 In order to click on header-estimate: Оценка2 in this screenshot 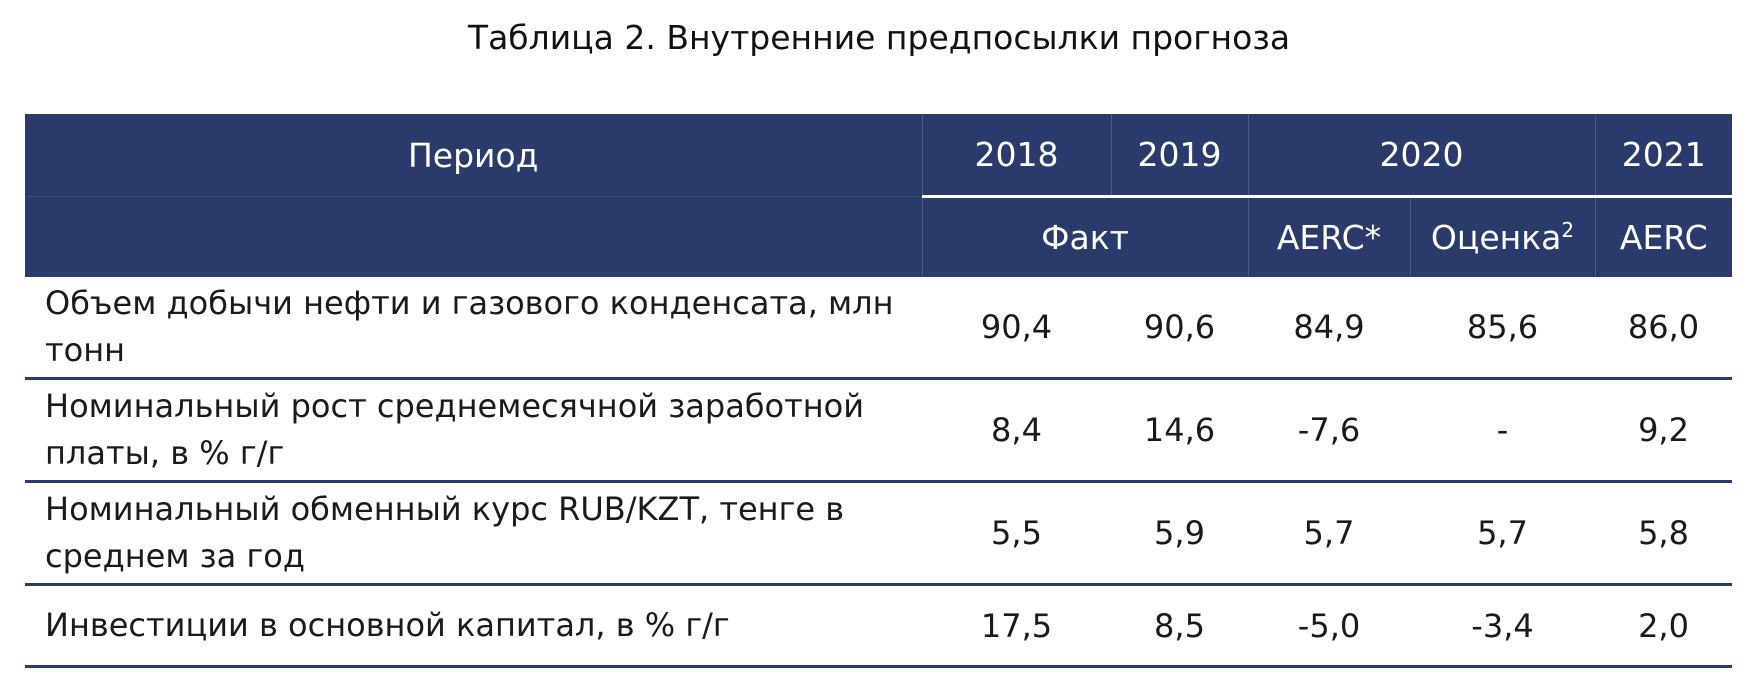, I will do `click(1503, 236)`.